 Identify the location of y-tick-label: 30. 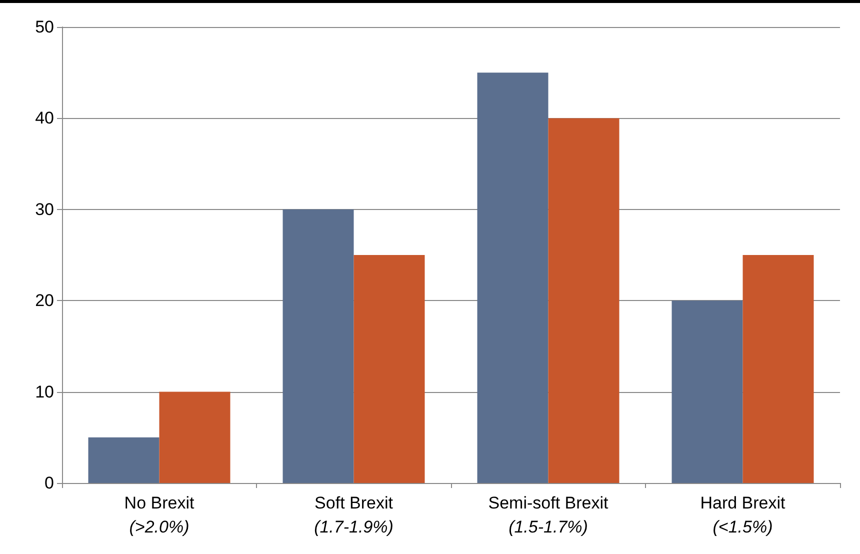
(44, 209).